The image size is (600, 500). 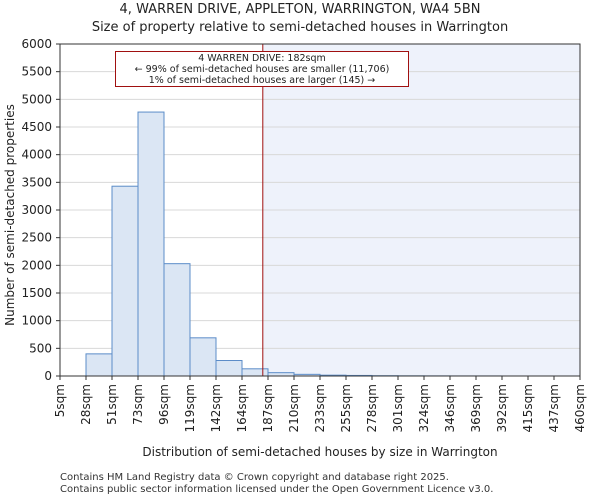 What do you see at coordinates (60, 400) in the screenshot?
I see `x-tick-label: 5sqm` at bounding box center [60, 400].